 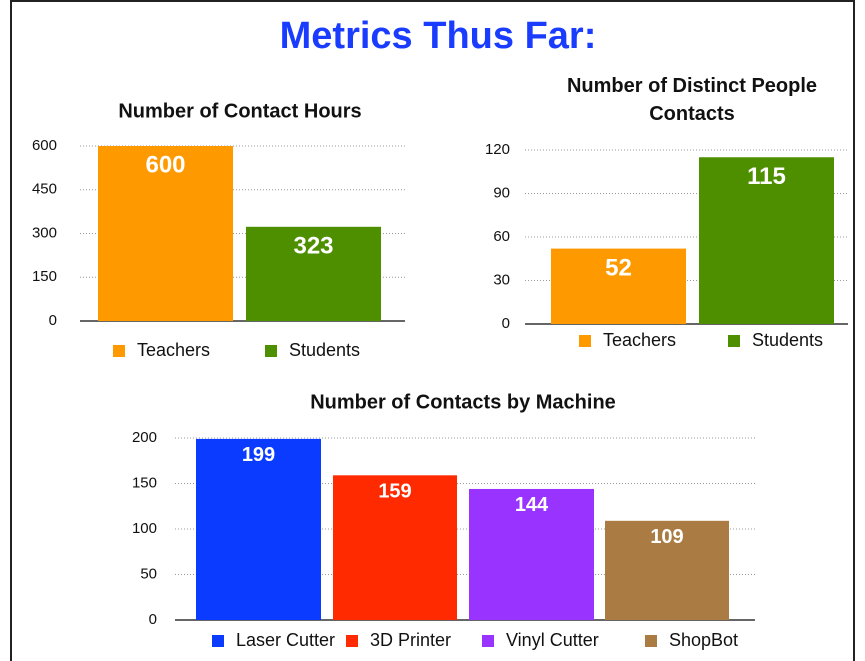 What do you see at coordinates (394, 492) in the screenshot?
I see `value-label: 159` at bounding box center [394, 492].